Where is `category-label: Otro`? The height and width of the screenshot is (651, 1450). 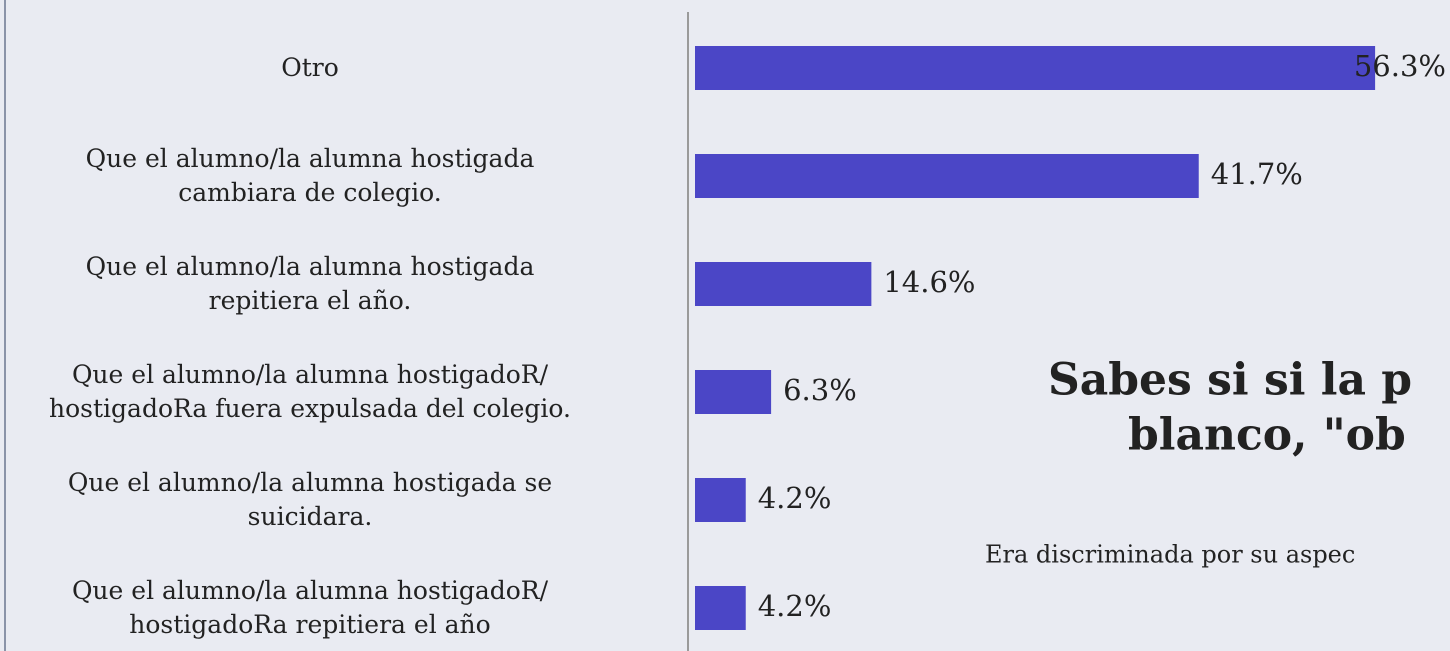
category-label: Otro is located at coordinates (310, 67).